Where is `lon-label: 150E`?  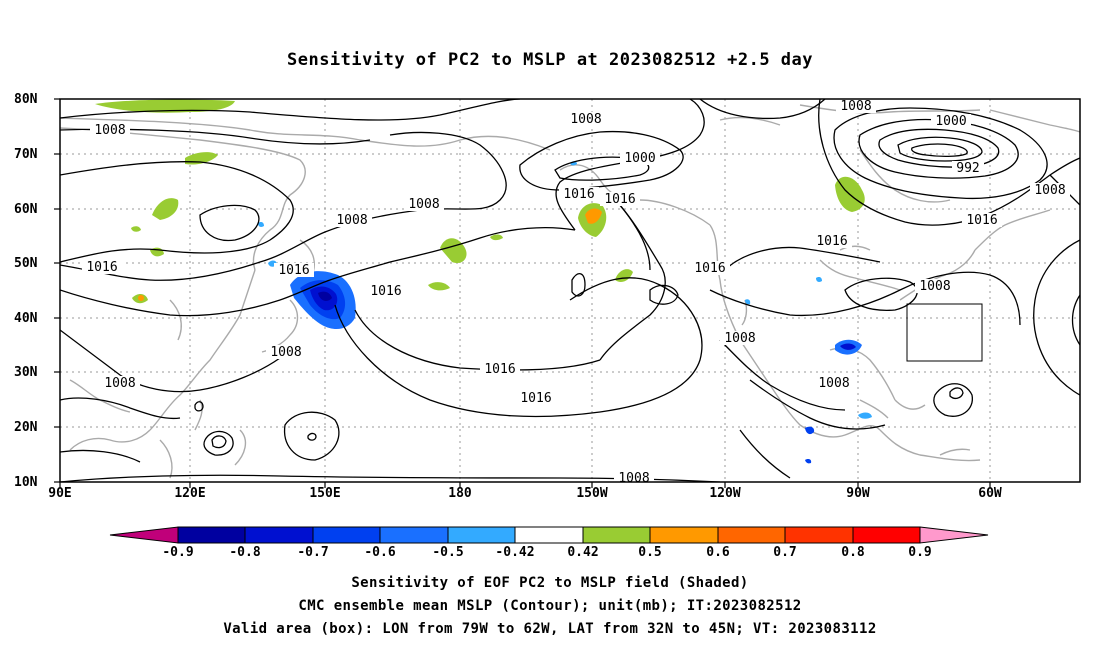
lon-label: 150E is located at coordinates (325, 493).